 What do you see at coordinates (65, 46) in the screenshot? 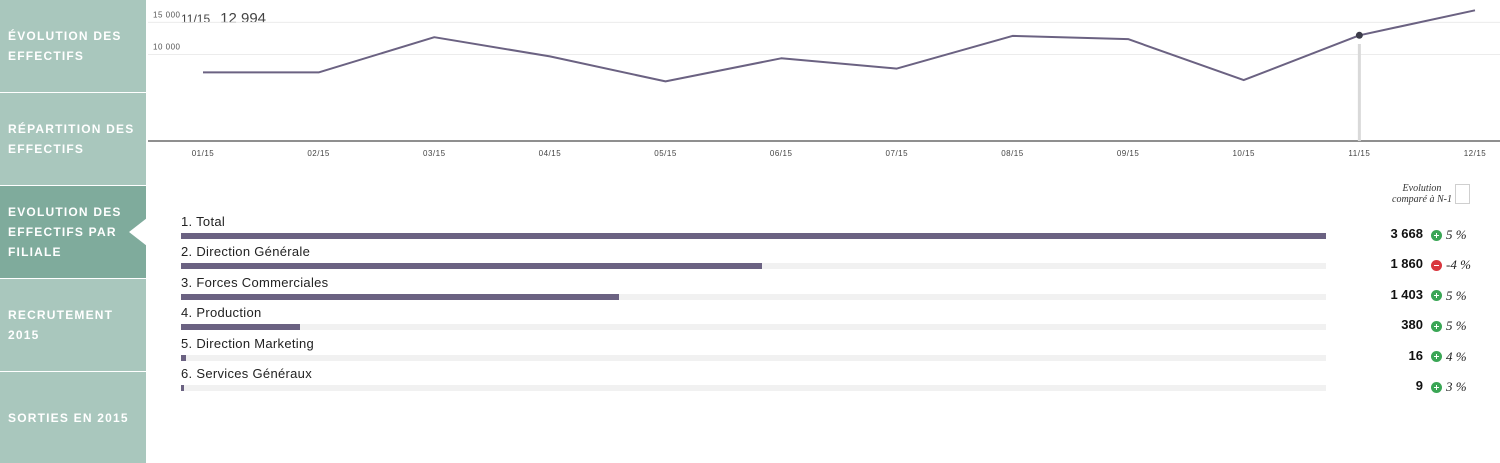
I see `sidebar-item-label: Évolution des effectifs` at bounding box center [65, 46].